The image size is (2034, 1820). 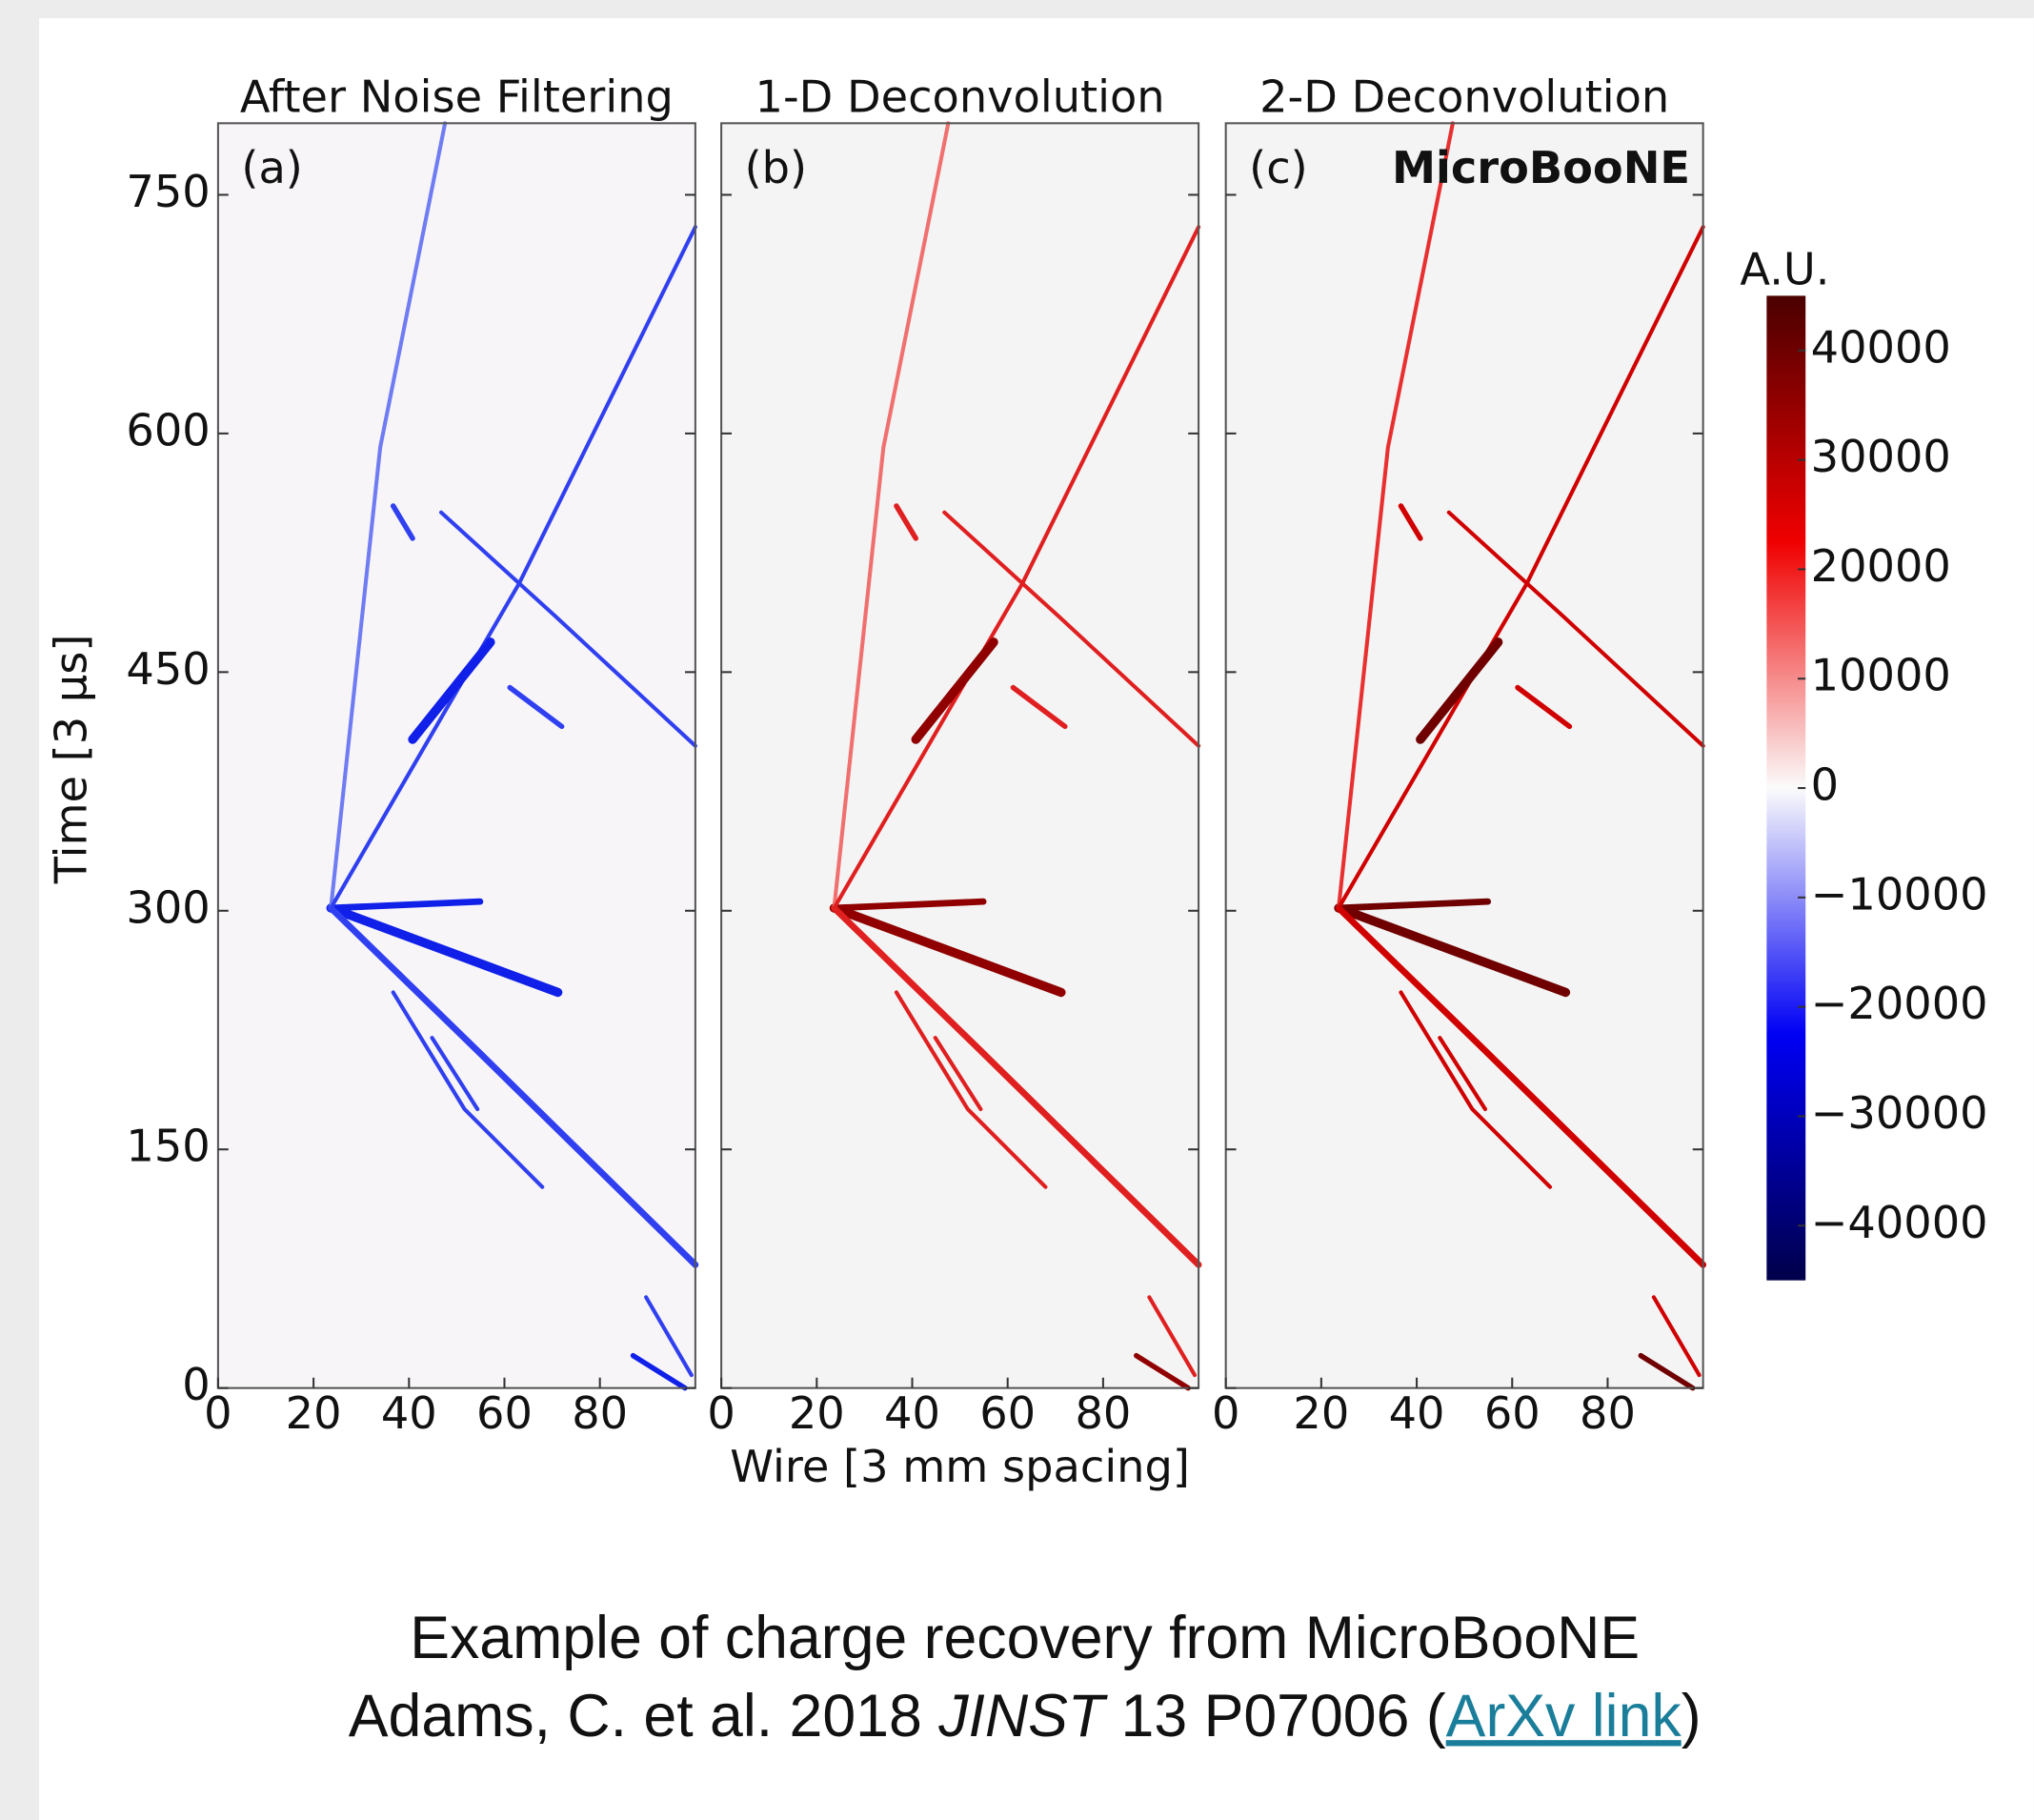 What do you see at coordinates (1899, 894) in the screenshot?
I see `colorbar-tick-label: −10000` at bounding box center [1899, 894].